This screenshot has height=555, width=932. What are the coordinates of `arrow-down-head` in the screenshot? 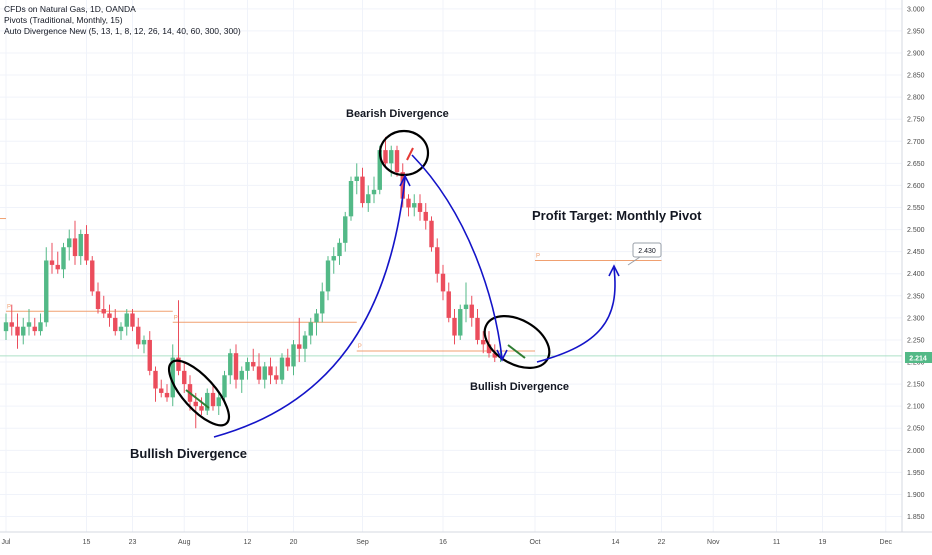 It's located at (502, 355).